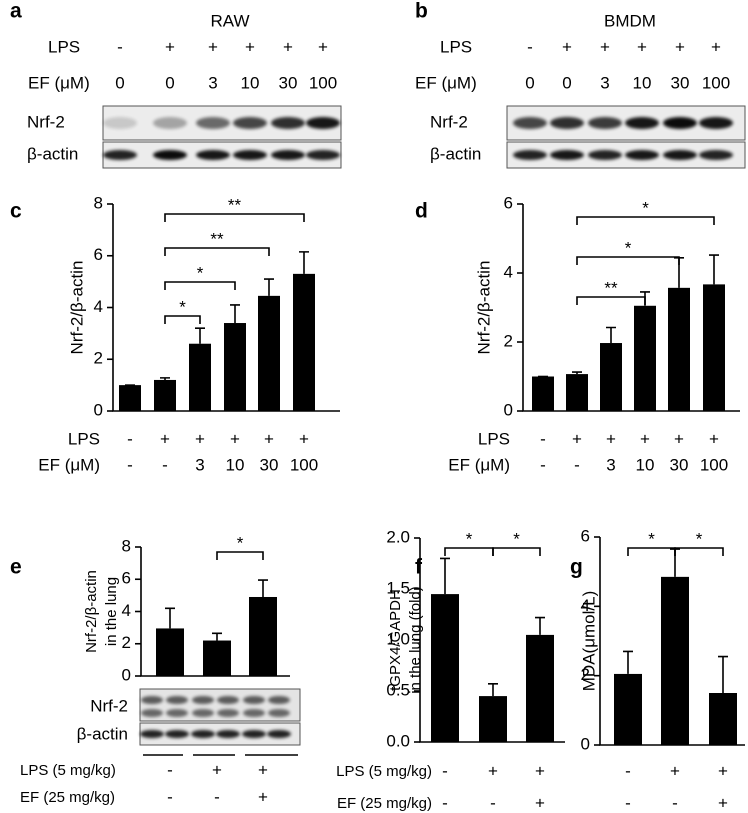 Image resolution: width=748 pixels, height=813 pixels. What do you see at coordinates (398, 638) in the screenshot?
I see `y-tick-label: 1.0` at bounding box center [398, 638].